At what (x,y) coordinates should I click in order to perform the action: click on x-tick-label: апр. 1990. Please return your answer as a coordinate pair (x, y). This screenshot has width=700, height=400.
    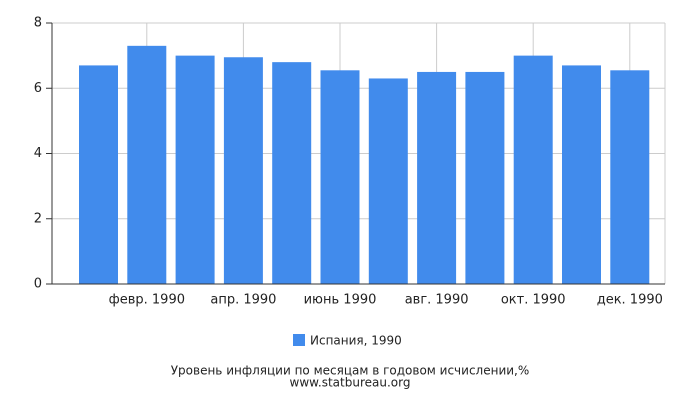
    Looking at the image, I should click on (243, 300).